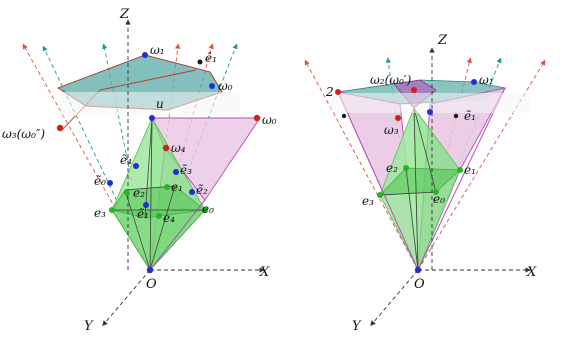 This screenshot has width=582, height=339. I want to click on right-label-e1t: ẽ₁, so click(470, 116).